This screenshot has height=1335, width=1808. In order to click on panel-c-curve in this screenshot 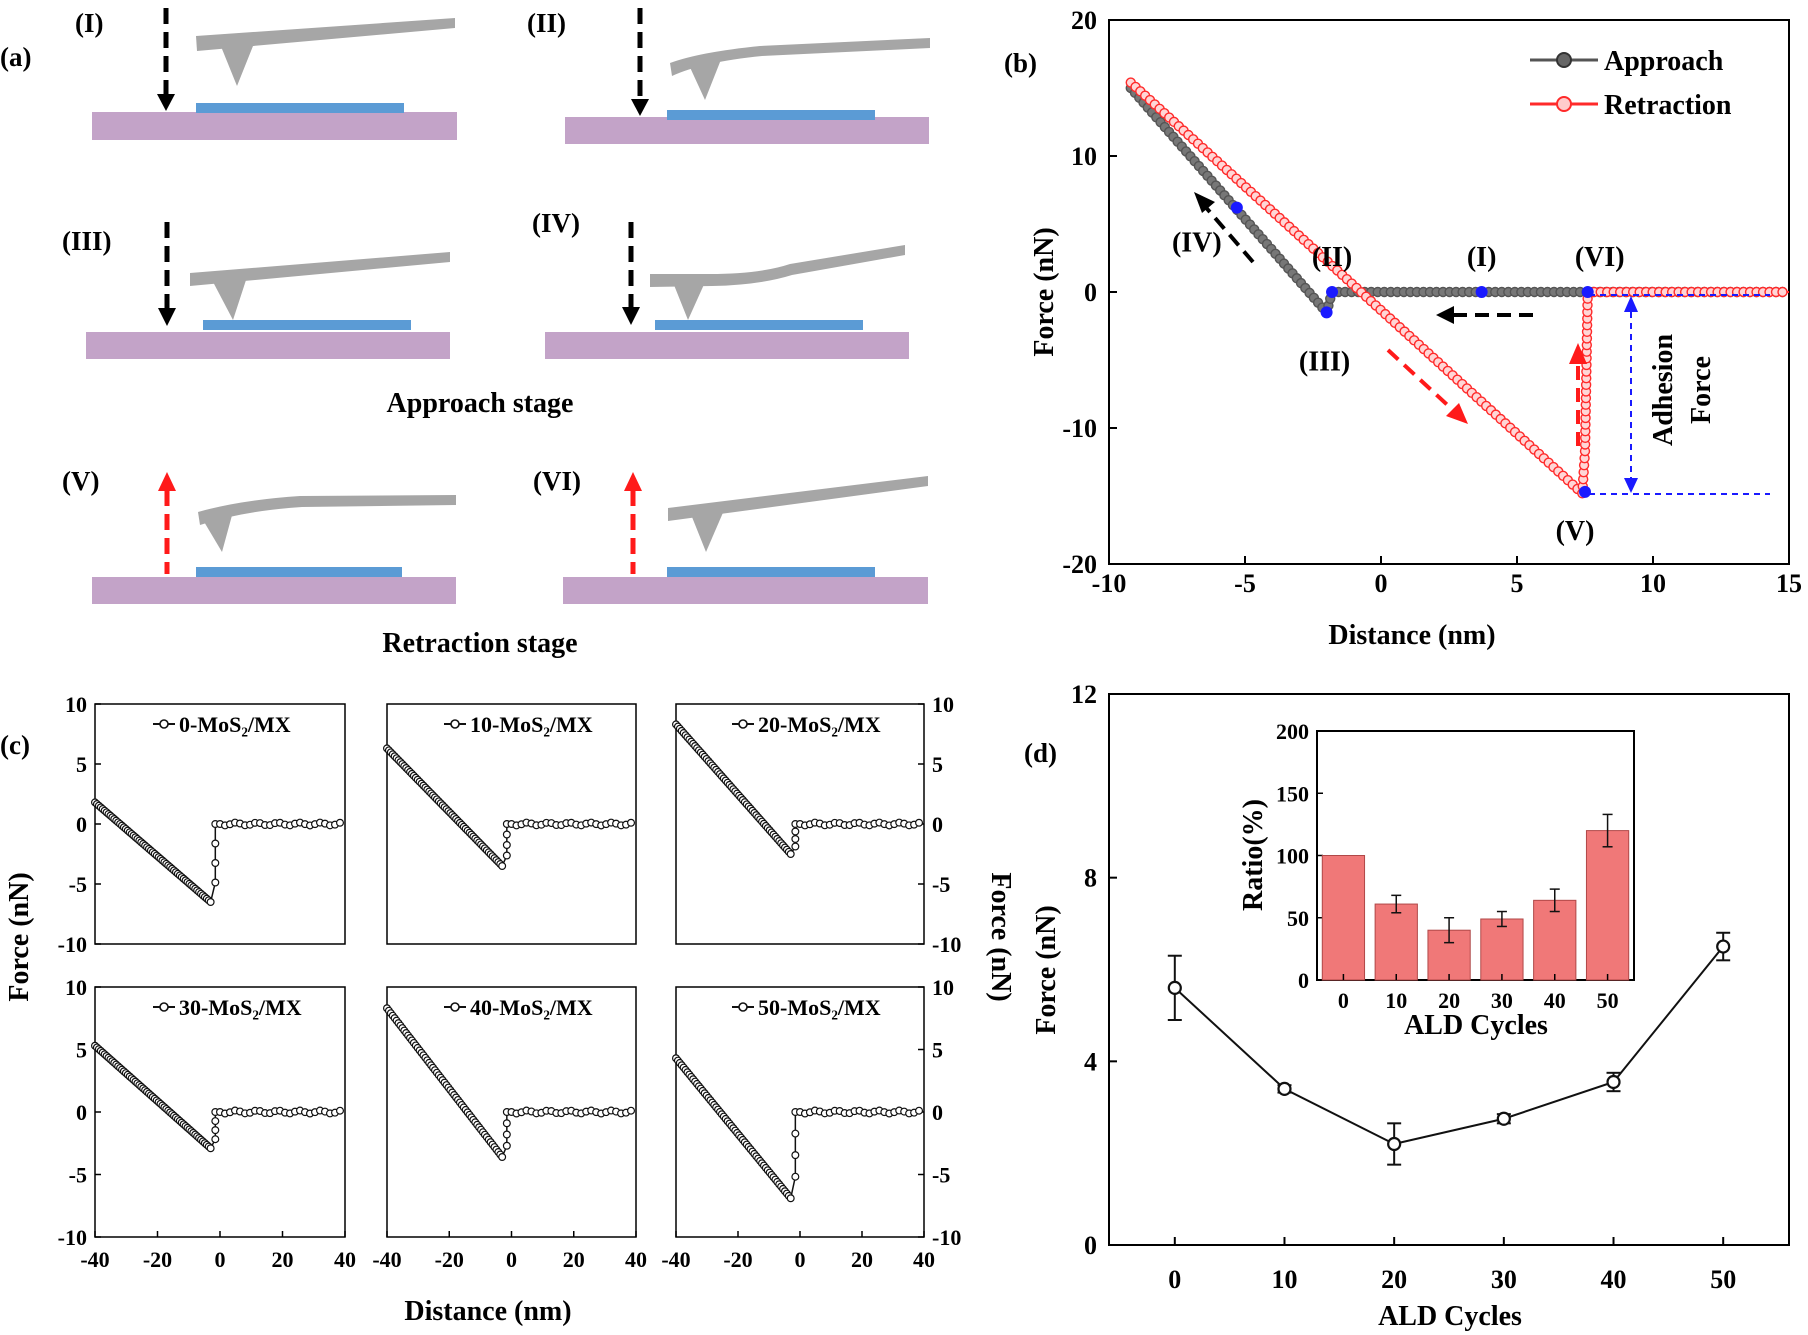, I will do `click(509, 807)`.